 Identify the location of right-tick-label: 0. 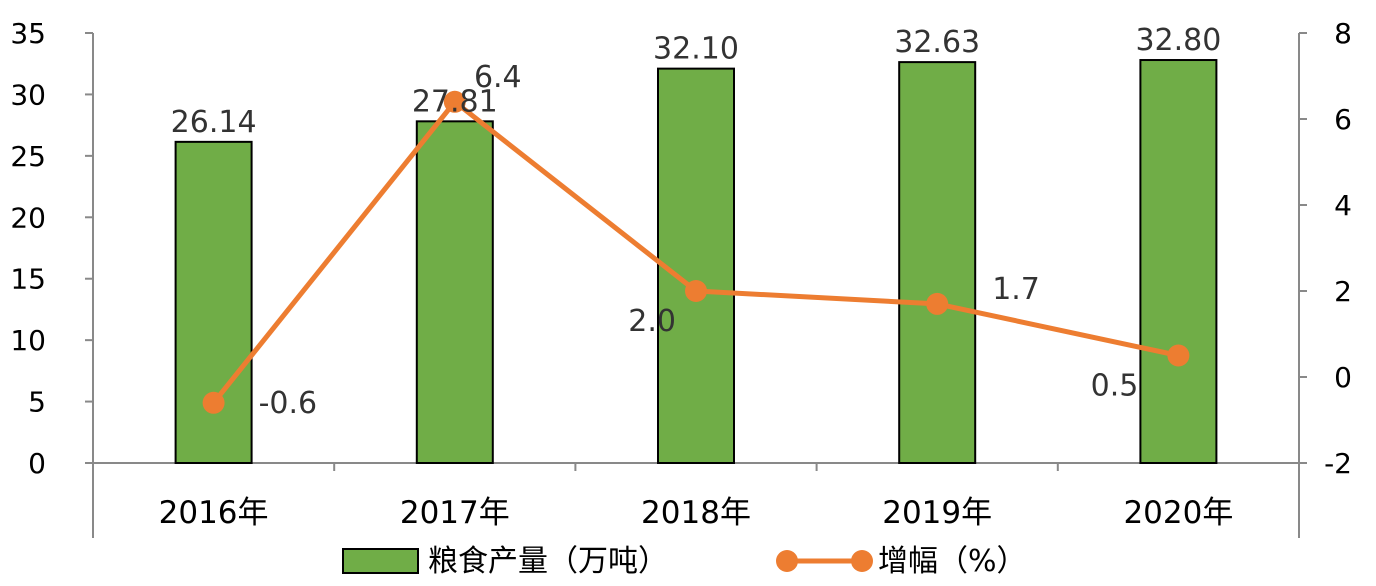
(1343, 377).